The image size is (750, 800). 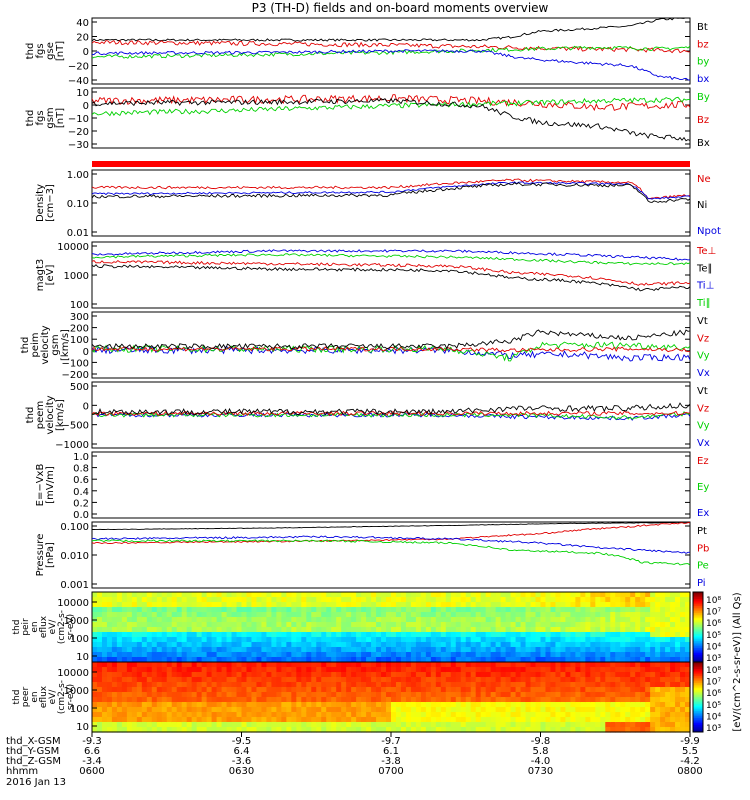 I want to click on legend-entry: Pi, so click(x=701, y=583).